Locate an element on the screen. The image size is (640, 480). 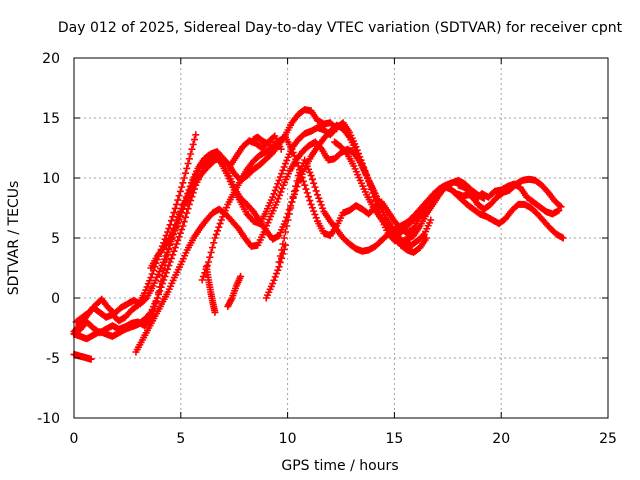
y-tick-label: 20 is located at coordinates (51, 59).